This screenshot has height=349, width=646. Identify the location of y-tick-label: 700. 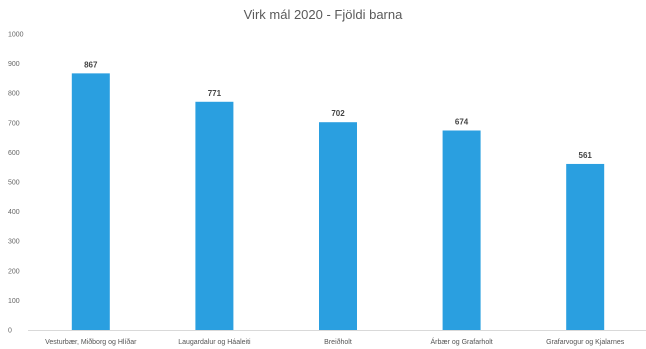
(14, 123).